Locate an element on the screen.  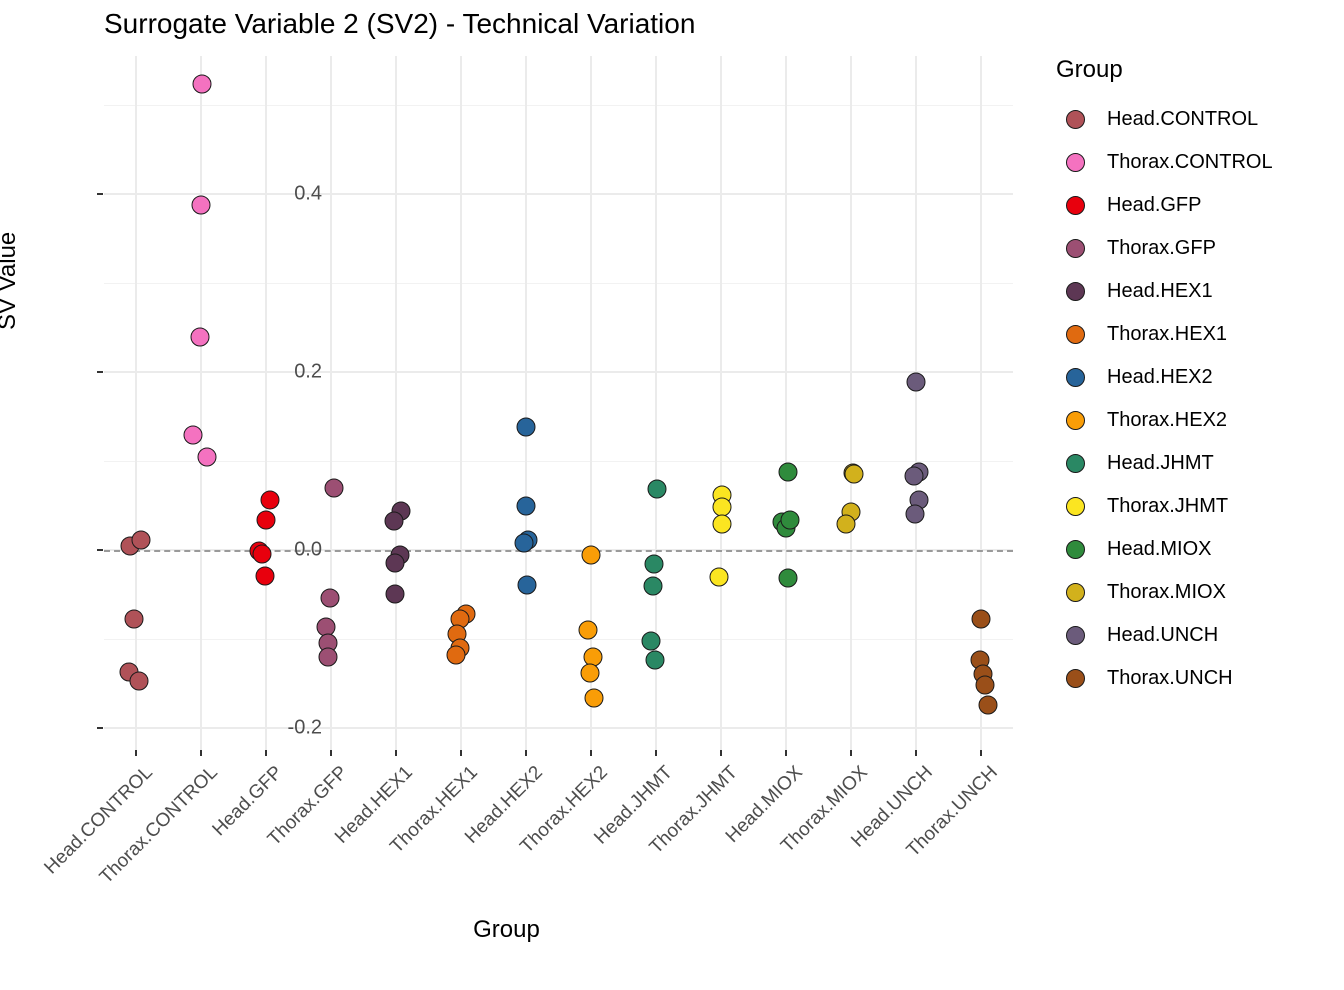
x-axis-label: Group is located at coordinates (506, 929).